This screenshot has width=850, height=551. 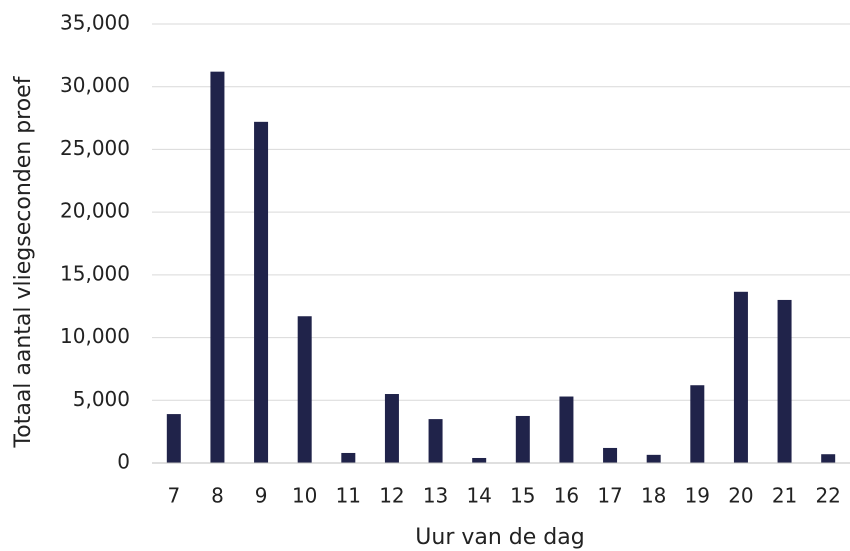 I want to click on x-tick-label: 18, so click(x=653, y=496).